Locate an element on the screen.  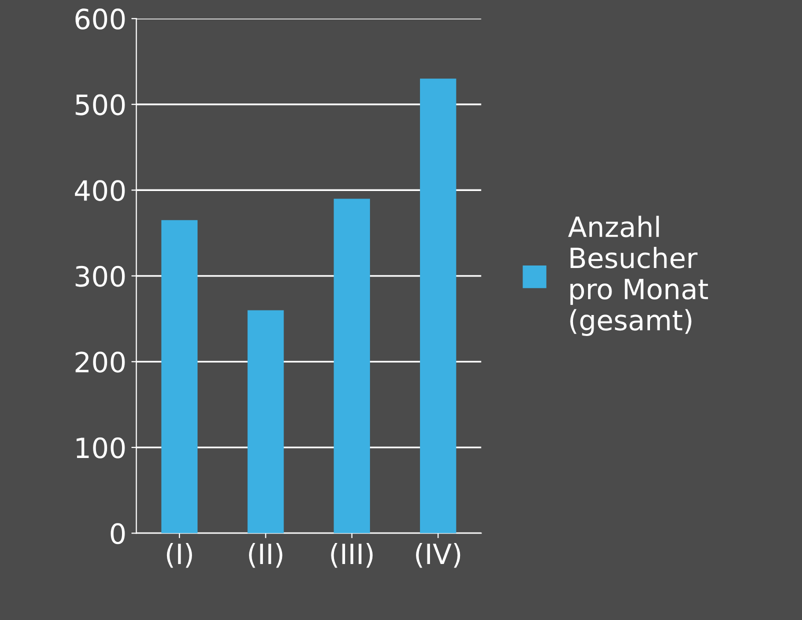
y-tick-label: 300 is located at coordinates (100, 276).